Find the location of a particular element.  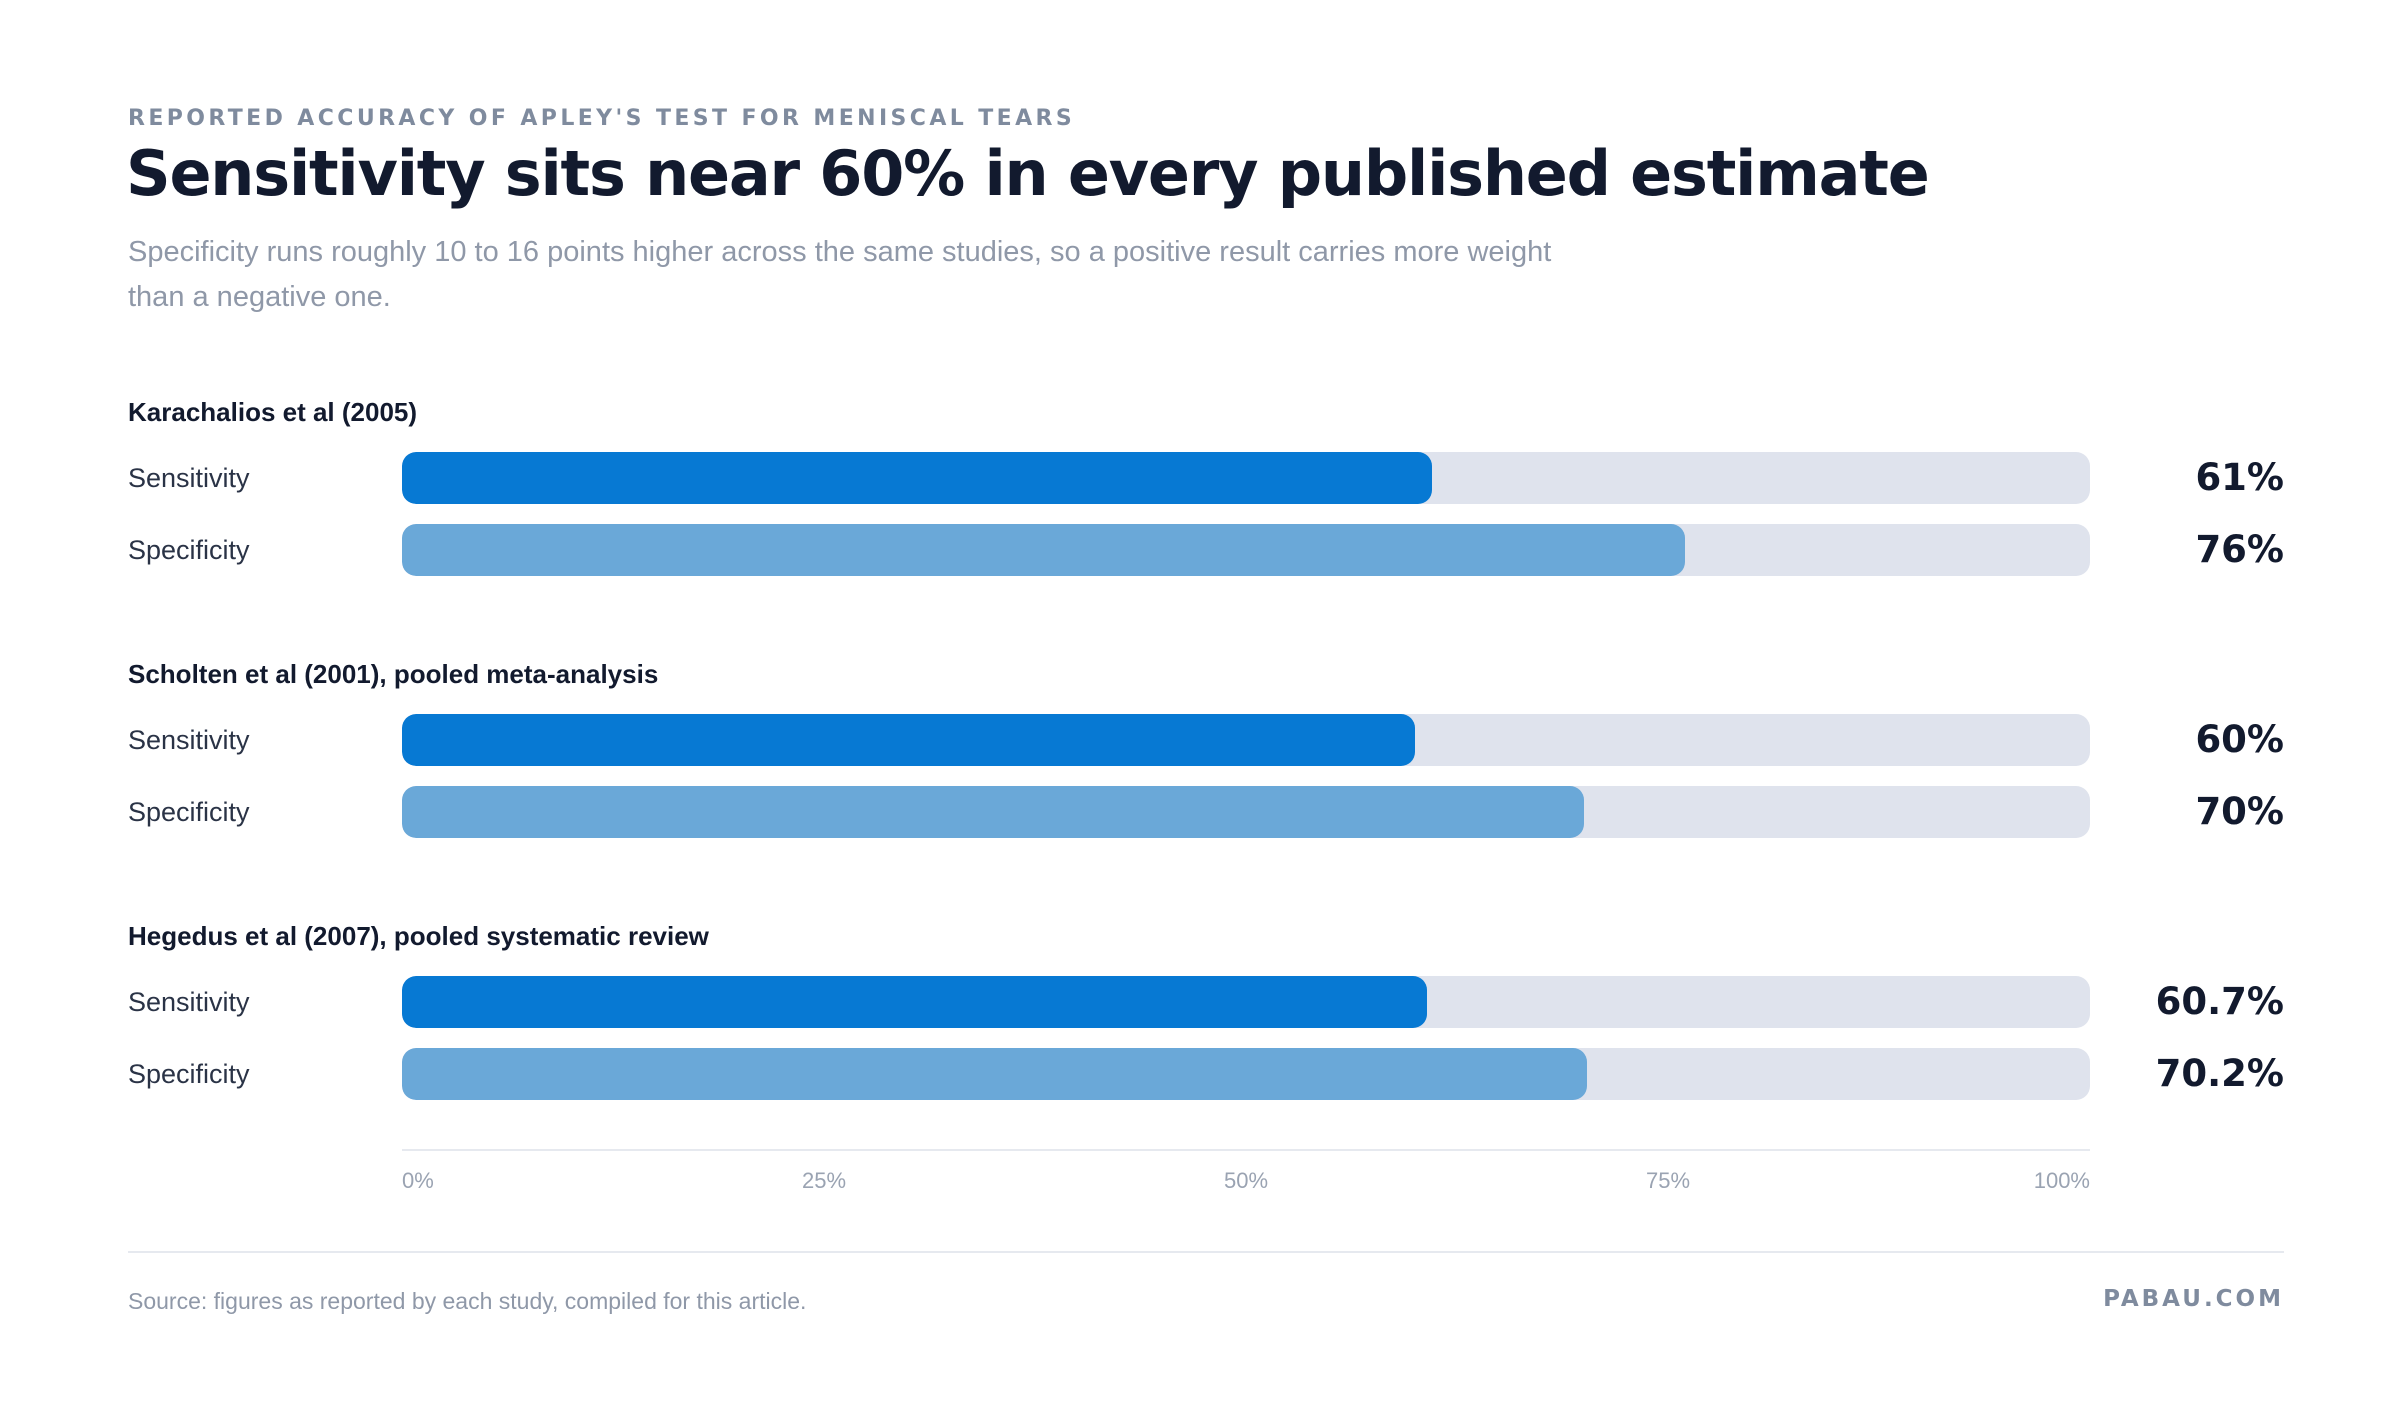

value-label: 60% is located at coordinates (2239, 739).